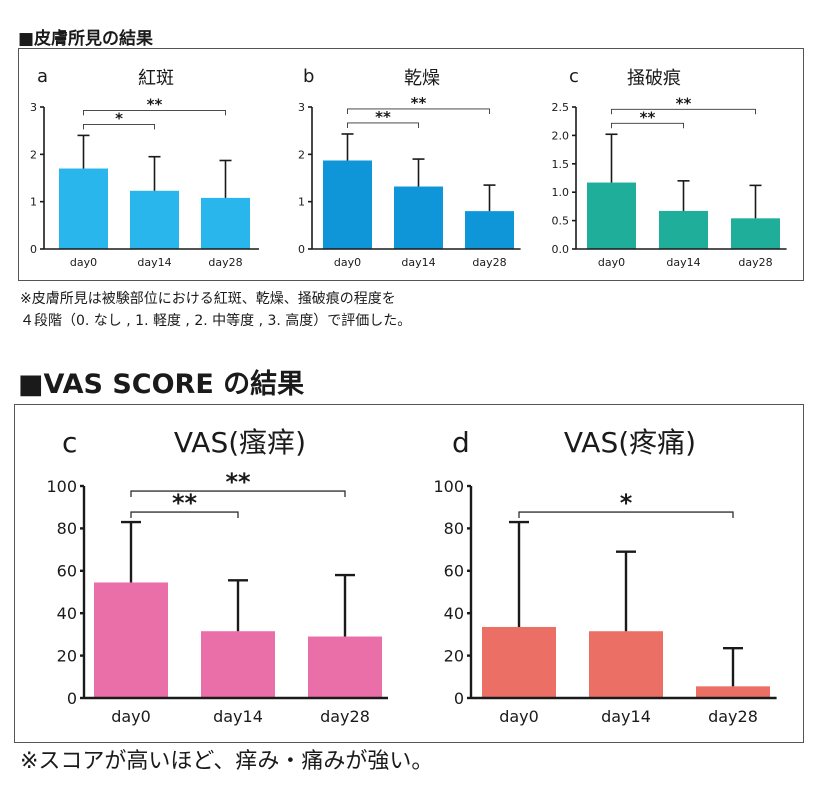 The height and width of the screenshot is (800, 820). What do you see at coordinates (561, 249) in the screenshot?
I see `y-tick-label: 0.0` at bounding box center [561, 249].